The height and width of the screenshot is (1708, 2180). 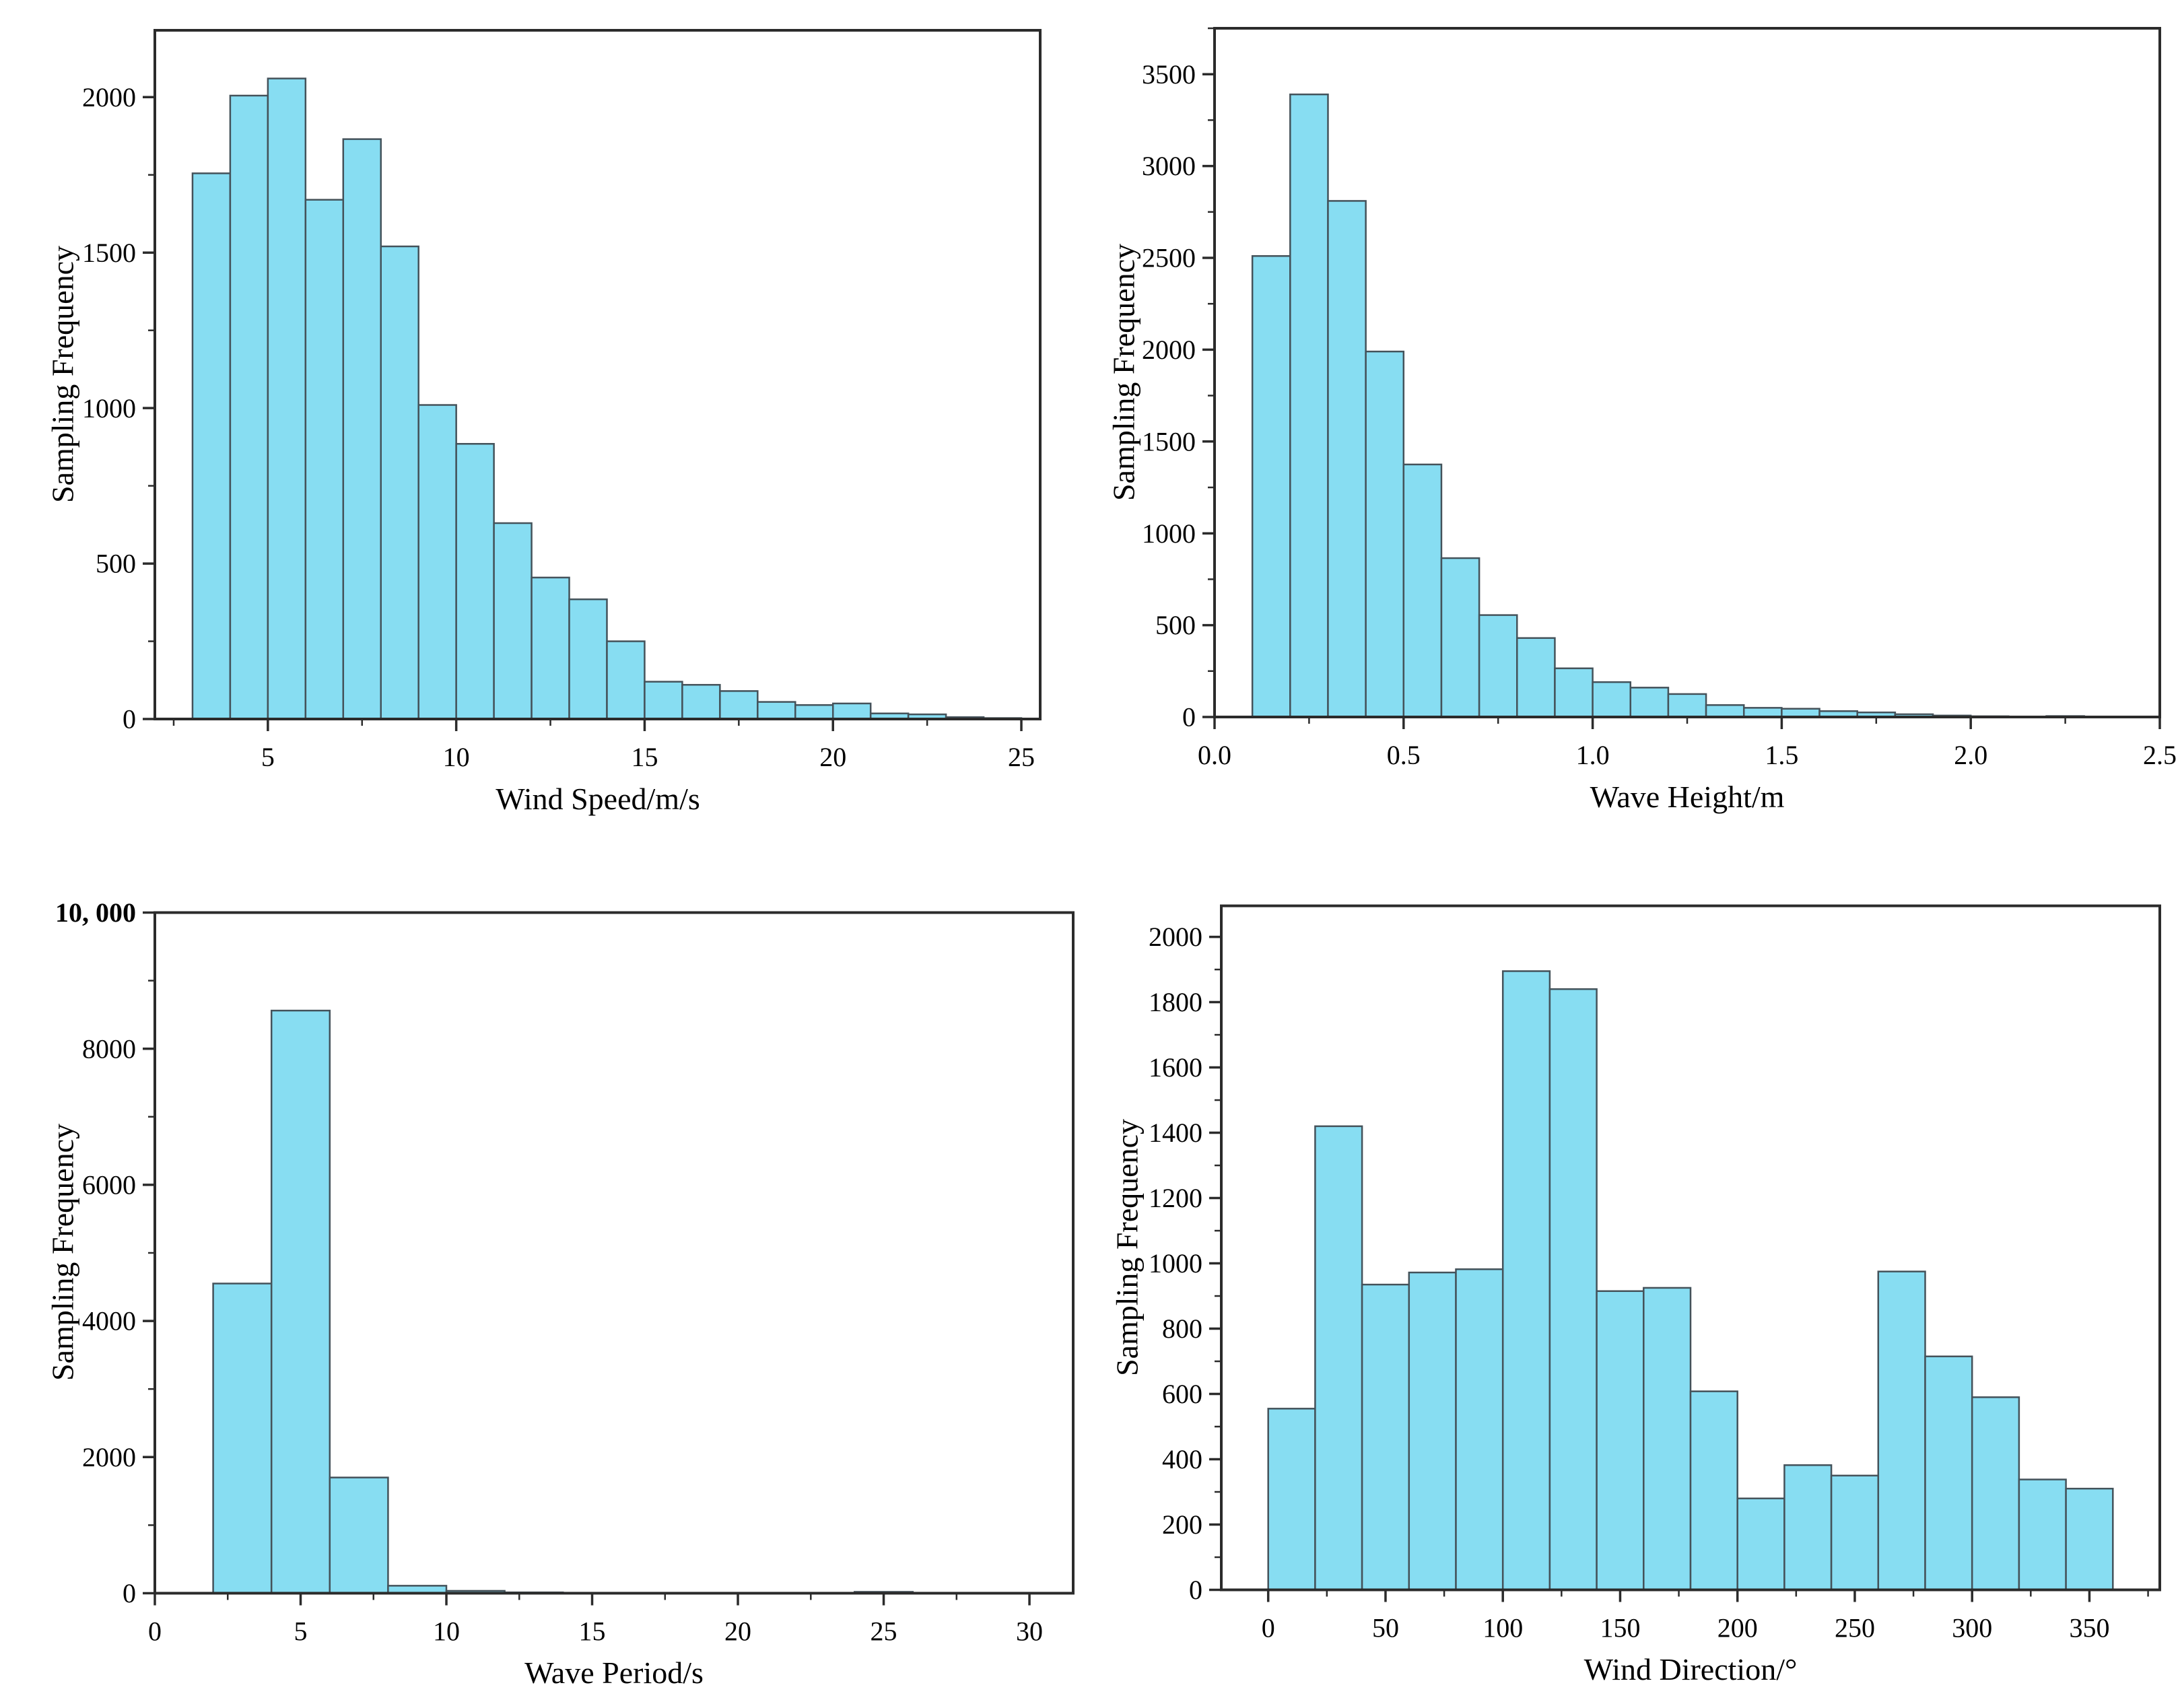 What do you see at coordinates (1972, 1628) in the screenshot?
I see `svg-text: 300` at bounding box center [1972, 1628].